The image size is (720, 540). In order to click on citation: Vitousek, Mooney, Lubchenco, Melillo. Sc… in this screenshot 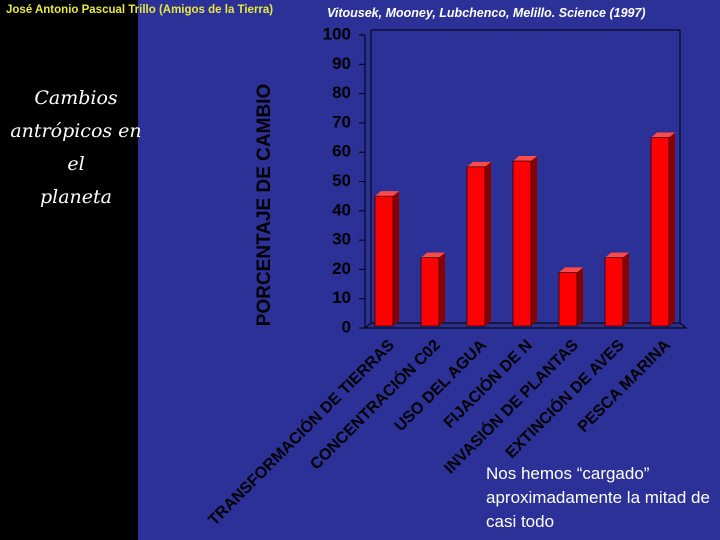, I will do `click(486, 13)`.